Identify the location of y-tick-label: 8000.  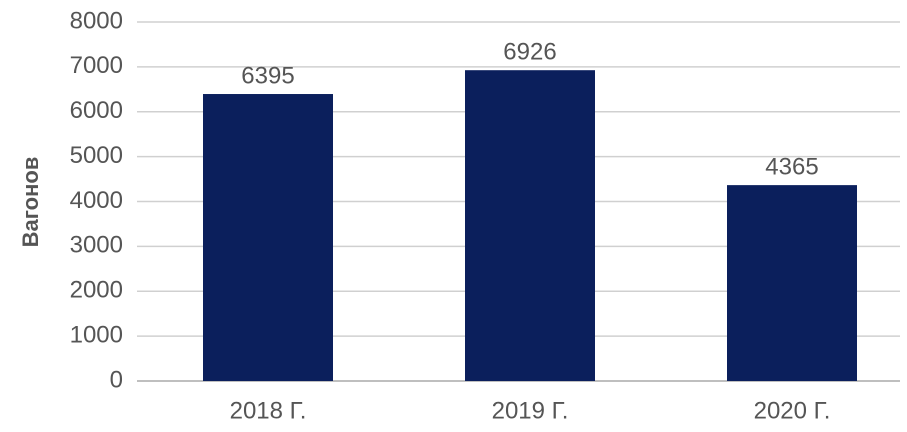
(96, 20).